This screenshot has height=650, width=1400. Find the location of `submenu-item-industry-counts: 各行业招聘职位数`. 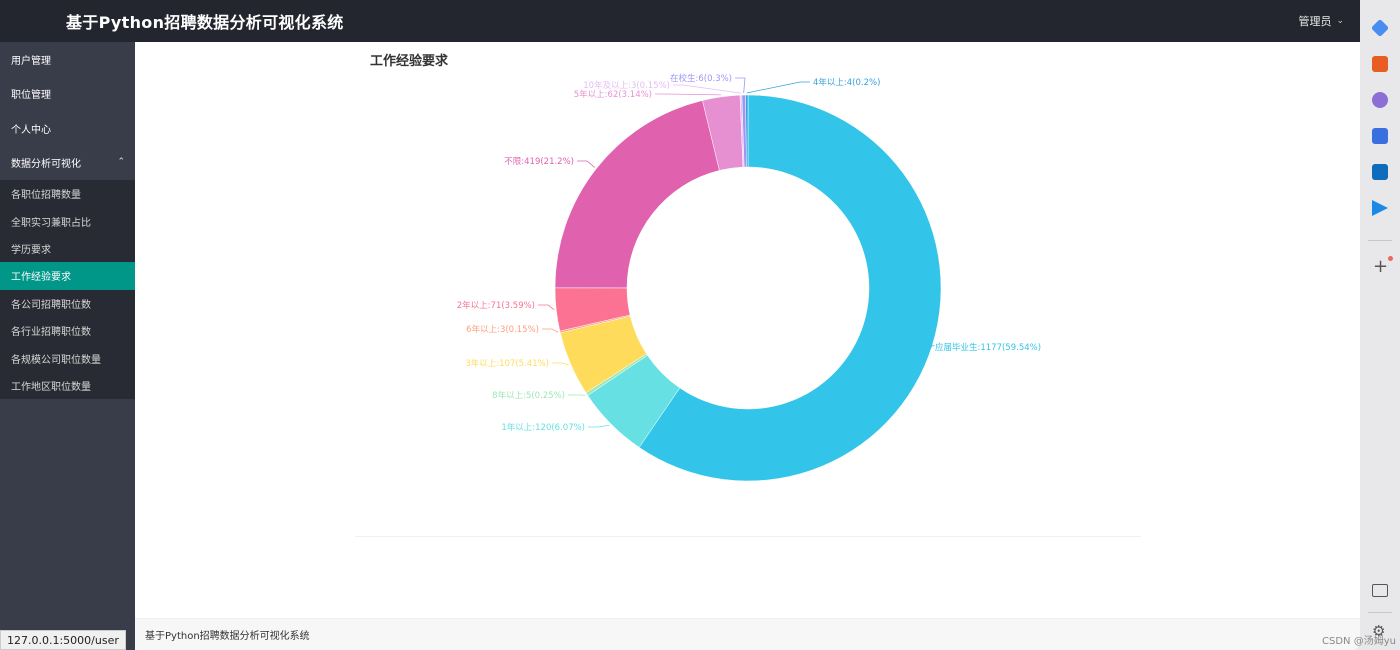

submenu-item-industry-counts: 各行业招聘职位数 is located at coordinates (67, 330).